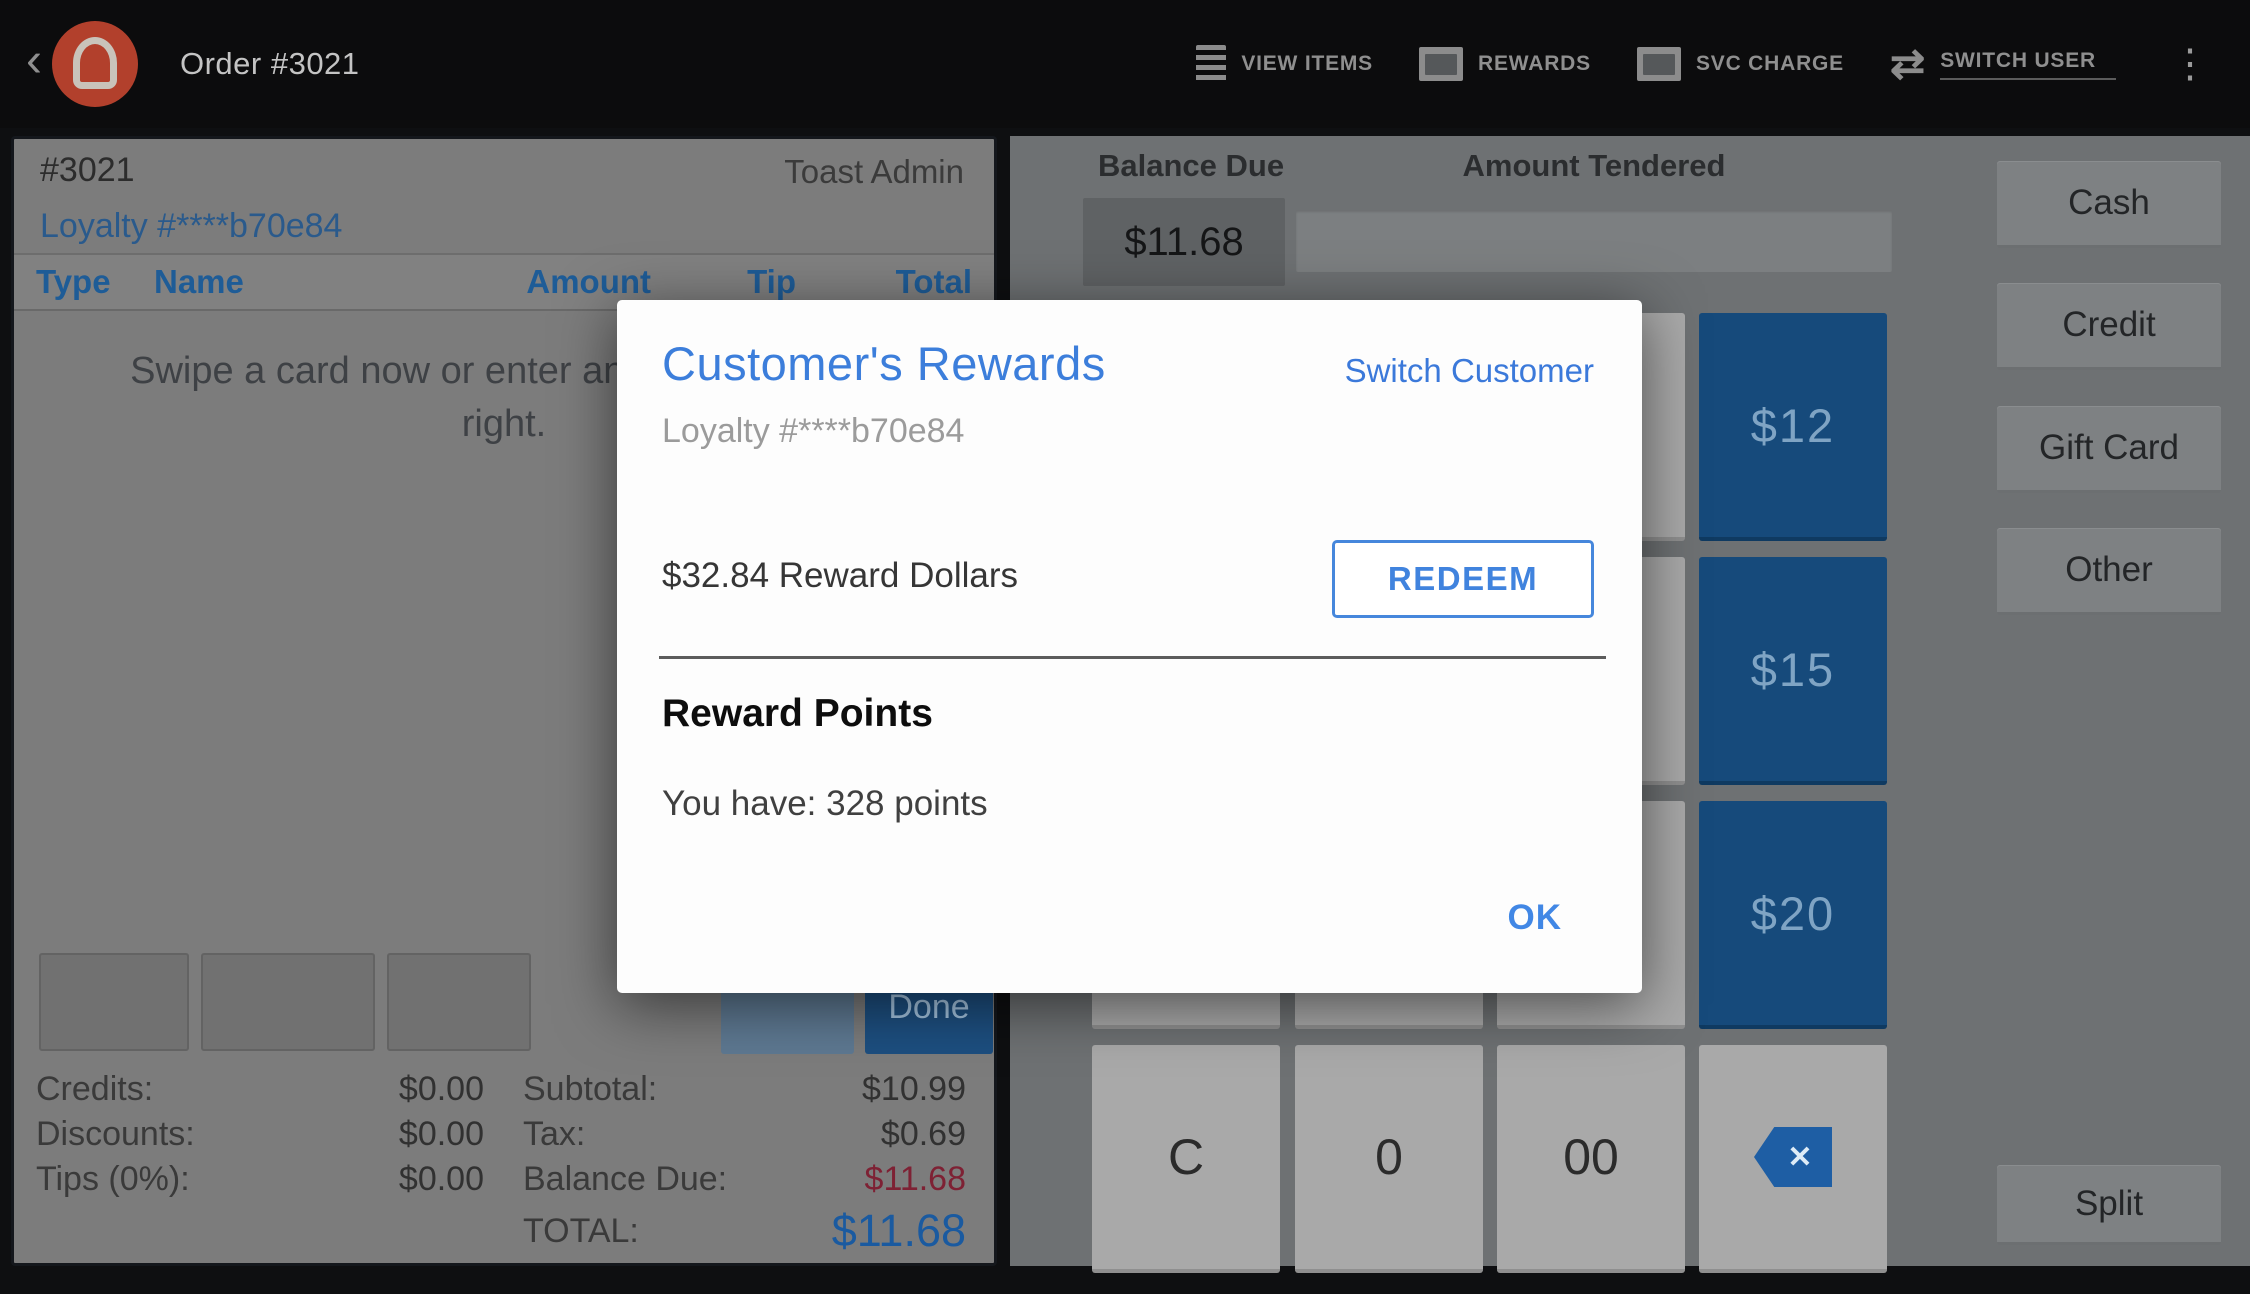 This screenshot has width=2250, height=1294. Describe the element at coordinates (1441, 64) in the screenshot. I see `rewards-card-icon` at that location.